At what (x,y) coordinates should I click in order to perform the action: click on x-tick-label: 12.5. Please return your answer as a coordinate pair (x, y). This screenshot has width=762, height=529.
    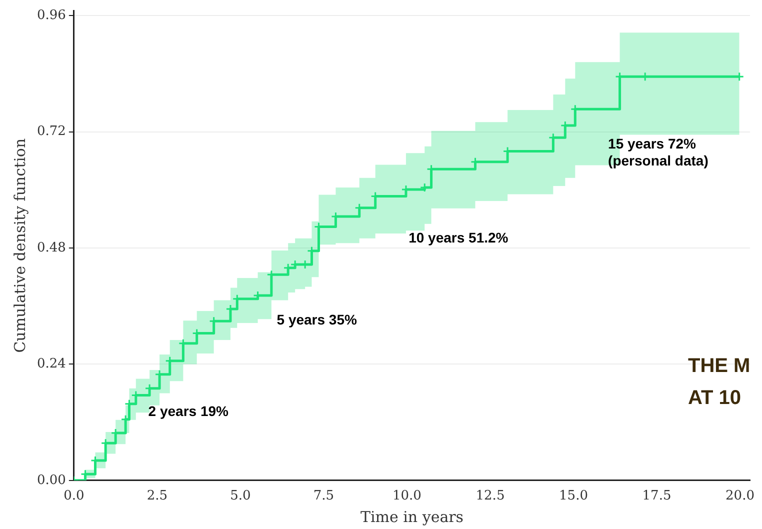
    Looking at the image, I should click on (490, 496).